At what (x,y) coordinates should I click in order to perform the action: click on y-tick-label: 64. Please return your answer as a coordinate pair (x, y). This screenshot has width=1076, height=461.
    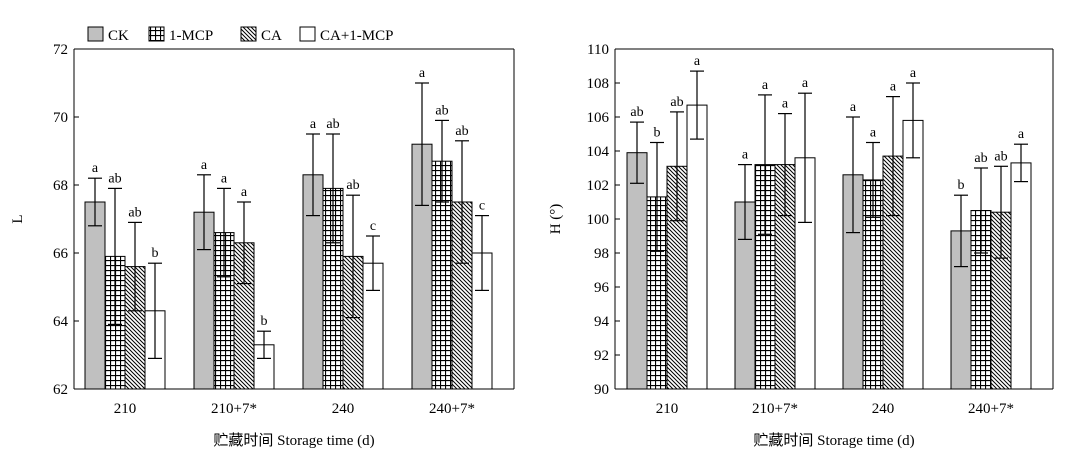
    Looking at the image, I should click on (61, 322).